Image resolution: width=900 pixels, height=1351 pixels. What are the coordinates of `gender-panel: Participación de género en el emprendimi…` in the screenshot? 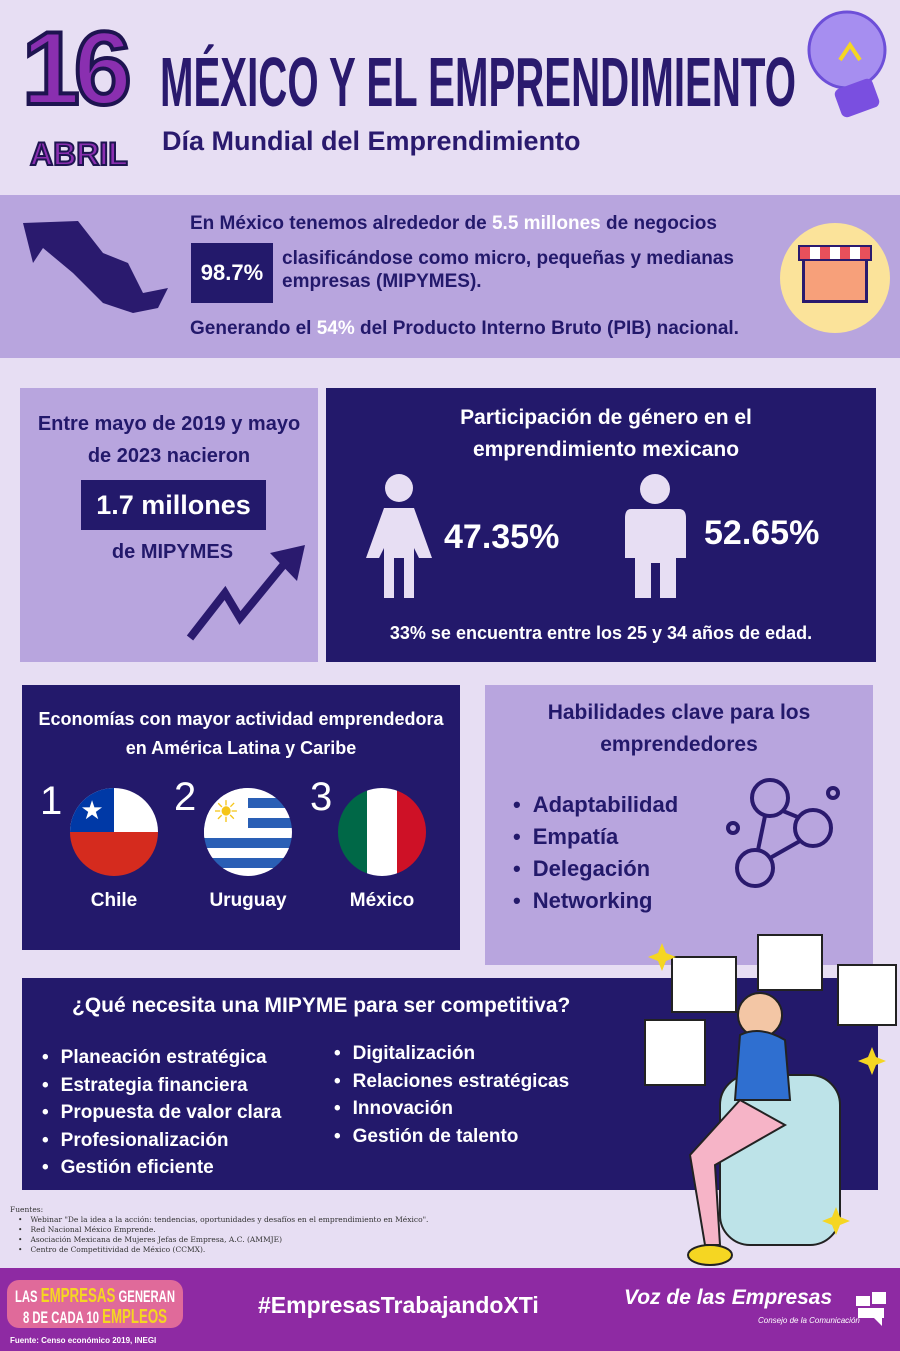 It's located at (601, 525).